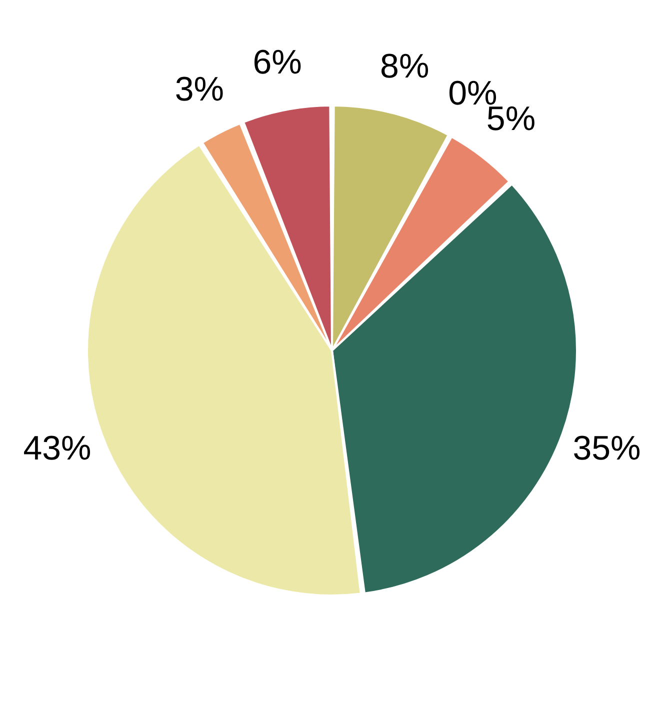  Describe the element at coordinates (57, 448) in the screenshot. I see `data-label: 43%` at that location.